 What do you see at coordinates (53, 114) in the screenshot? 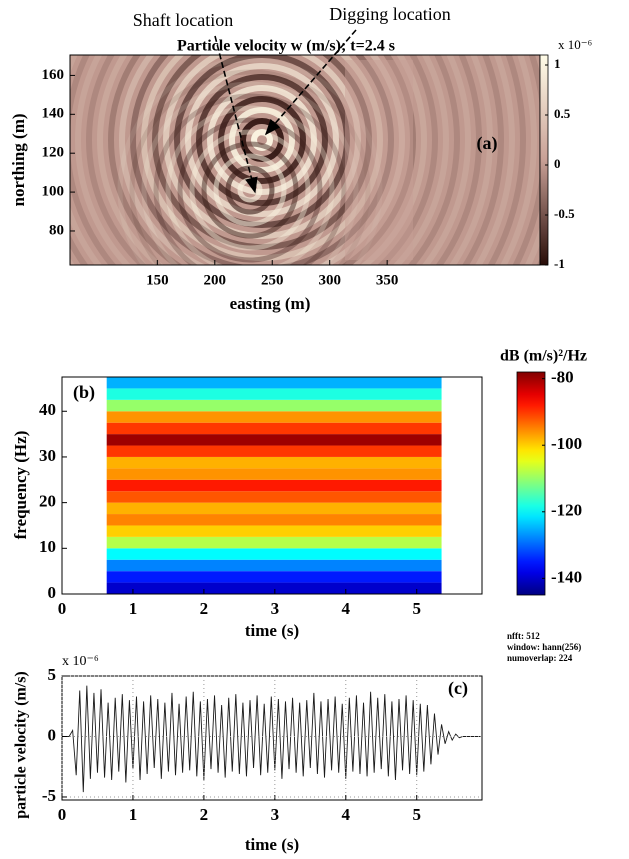
I see `y-tick-label: 140` at bounding box center [53, 114].